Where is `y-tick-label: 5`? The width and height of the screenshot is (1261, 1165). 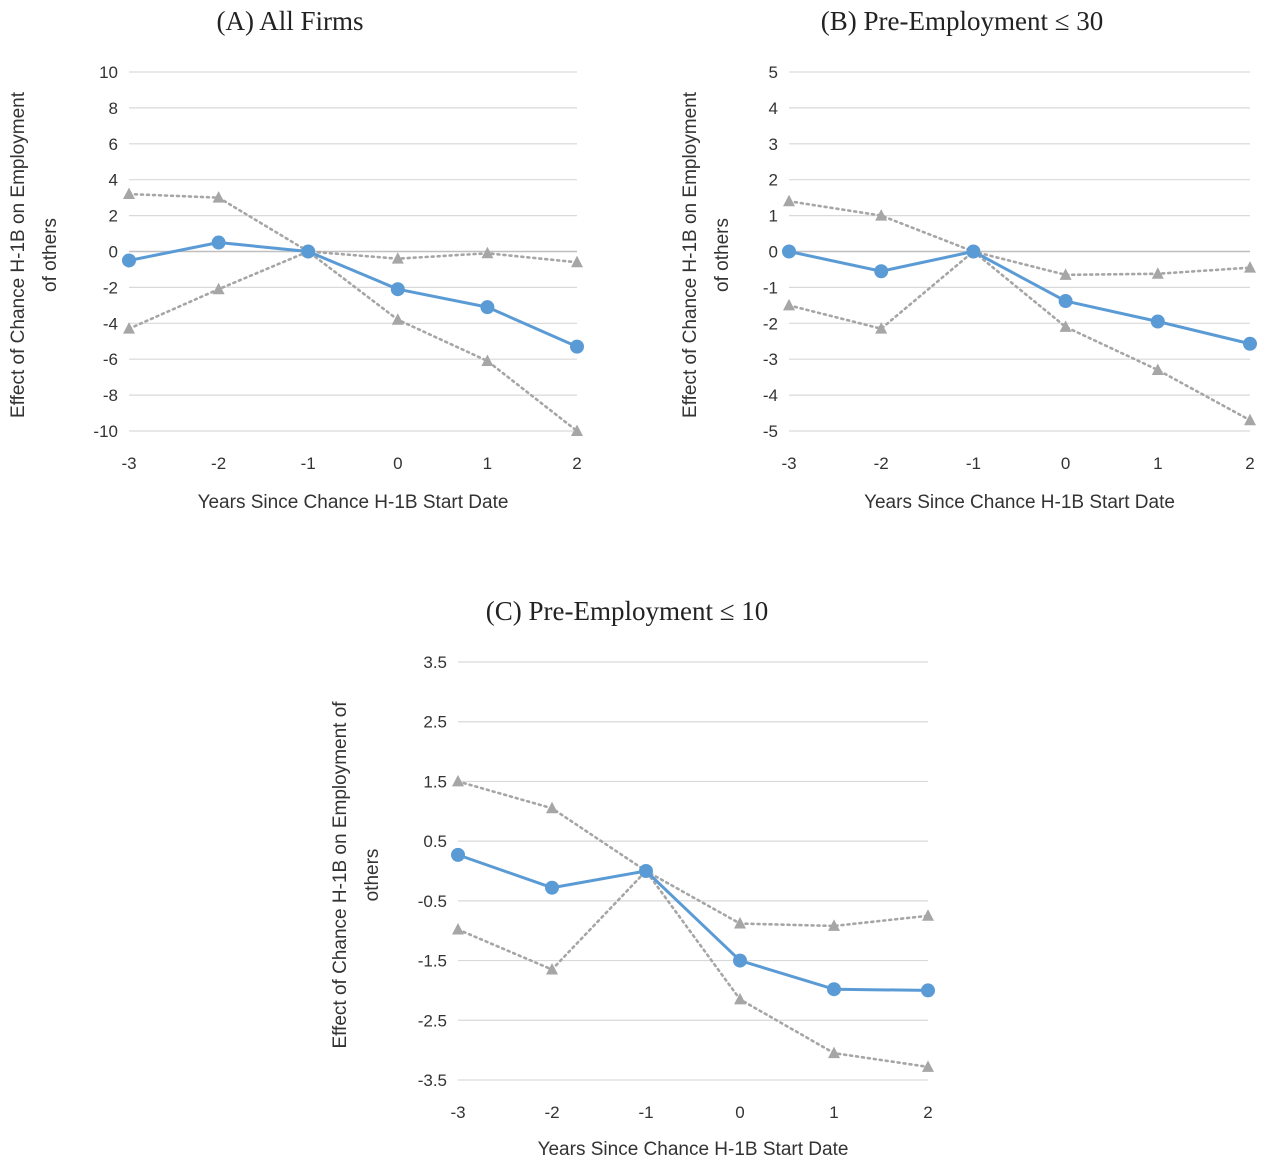 y-tick-label: 5 is located at coordinates (773, 72).